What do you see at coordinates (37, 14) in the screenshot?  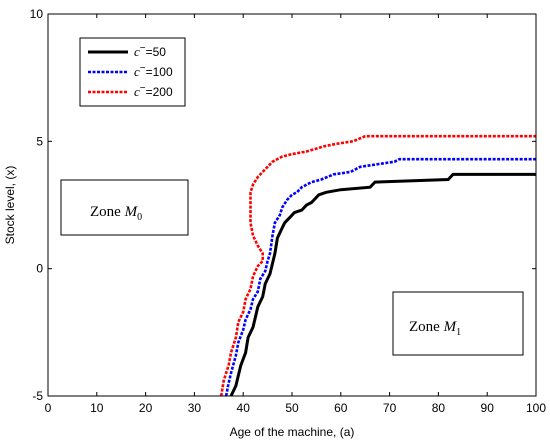 I see `y-tick-label: 10` at bounding box center [37, 14].